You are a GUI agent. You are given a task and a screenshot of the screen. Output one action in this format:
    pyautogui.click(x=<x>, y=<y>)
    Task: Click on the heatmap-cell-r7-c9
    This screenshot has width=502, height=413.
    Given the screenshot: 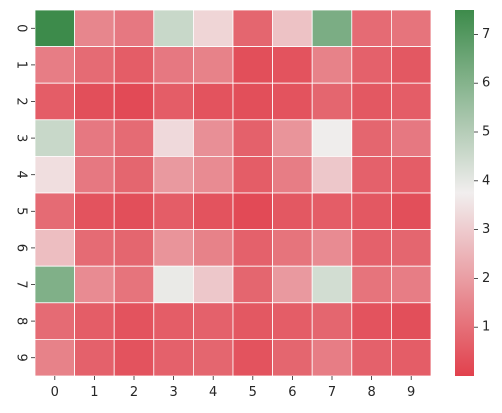 What is the action you would take?
    pyautogui.click(x=411, y=284)
    